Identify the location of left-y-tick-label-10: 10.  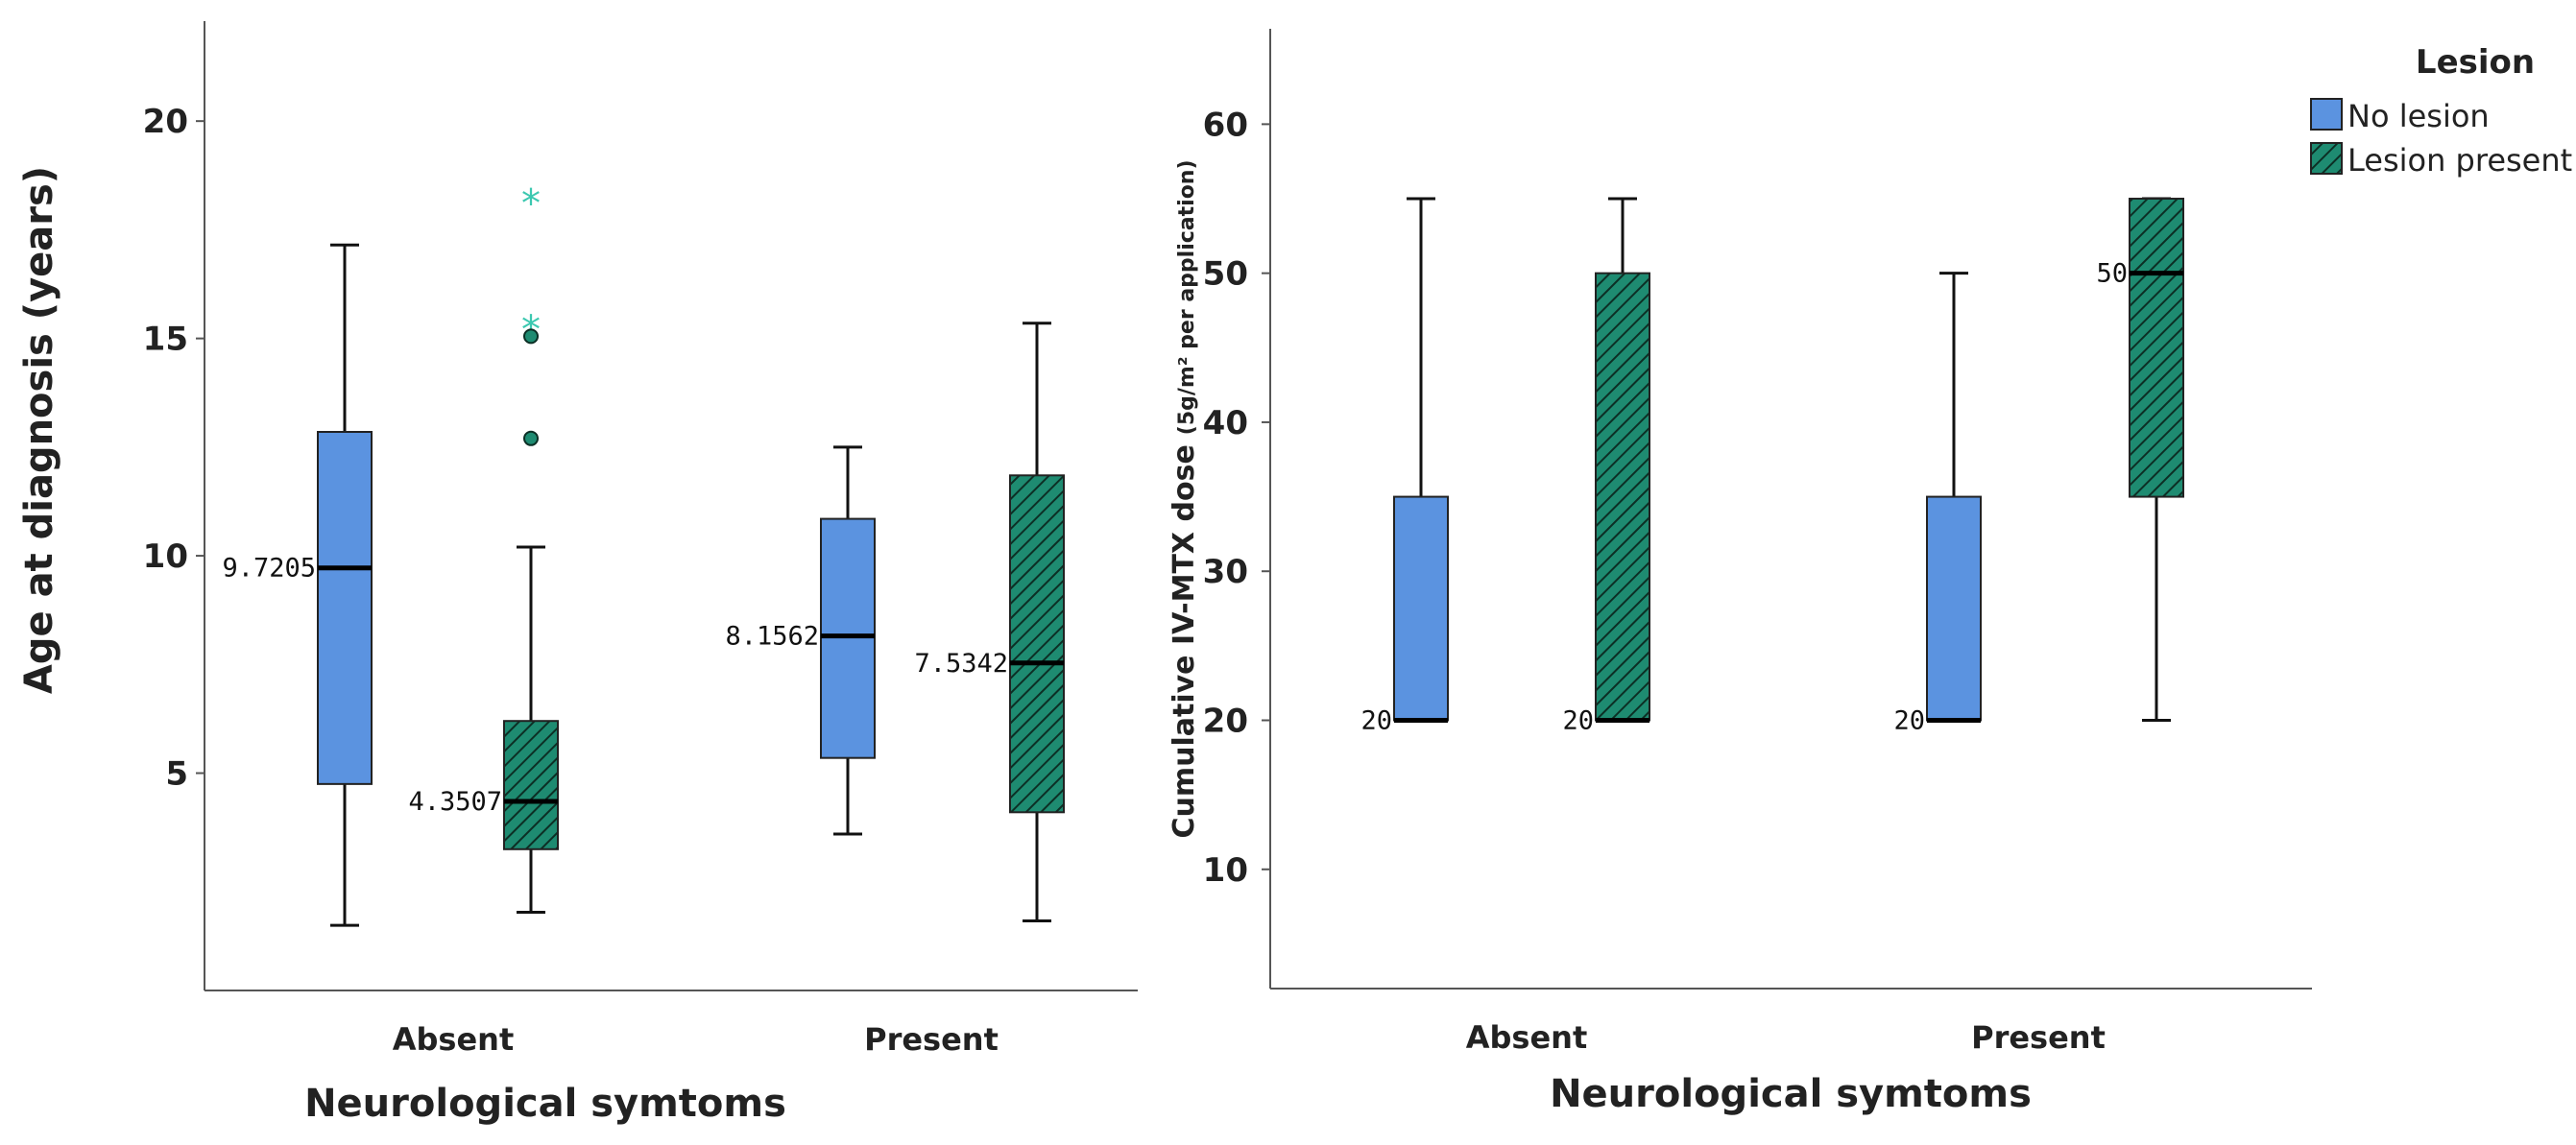
(165, 556).